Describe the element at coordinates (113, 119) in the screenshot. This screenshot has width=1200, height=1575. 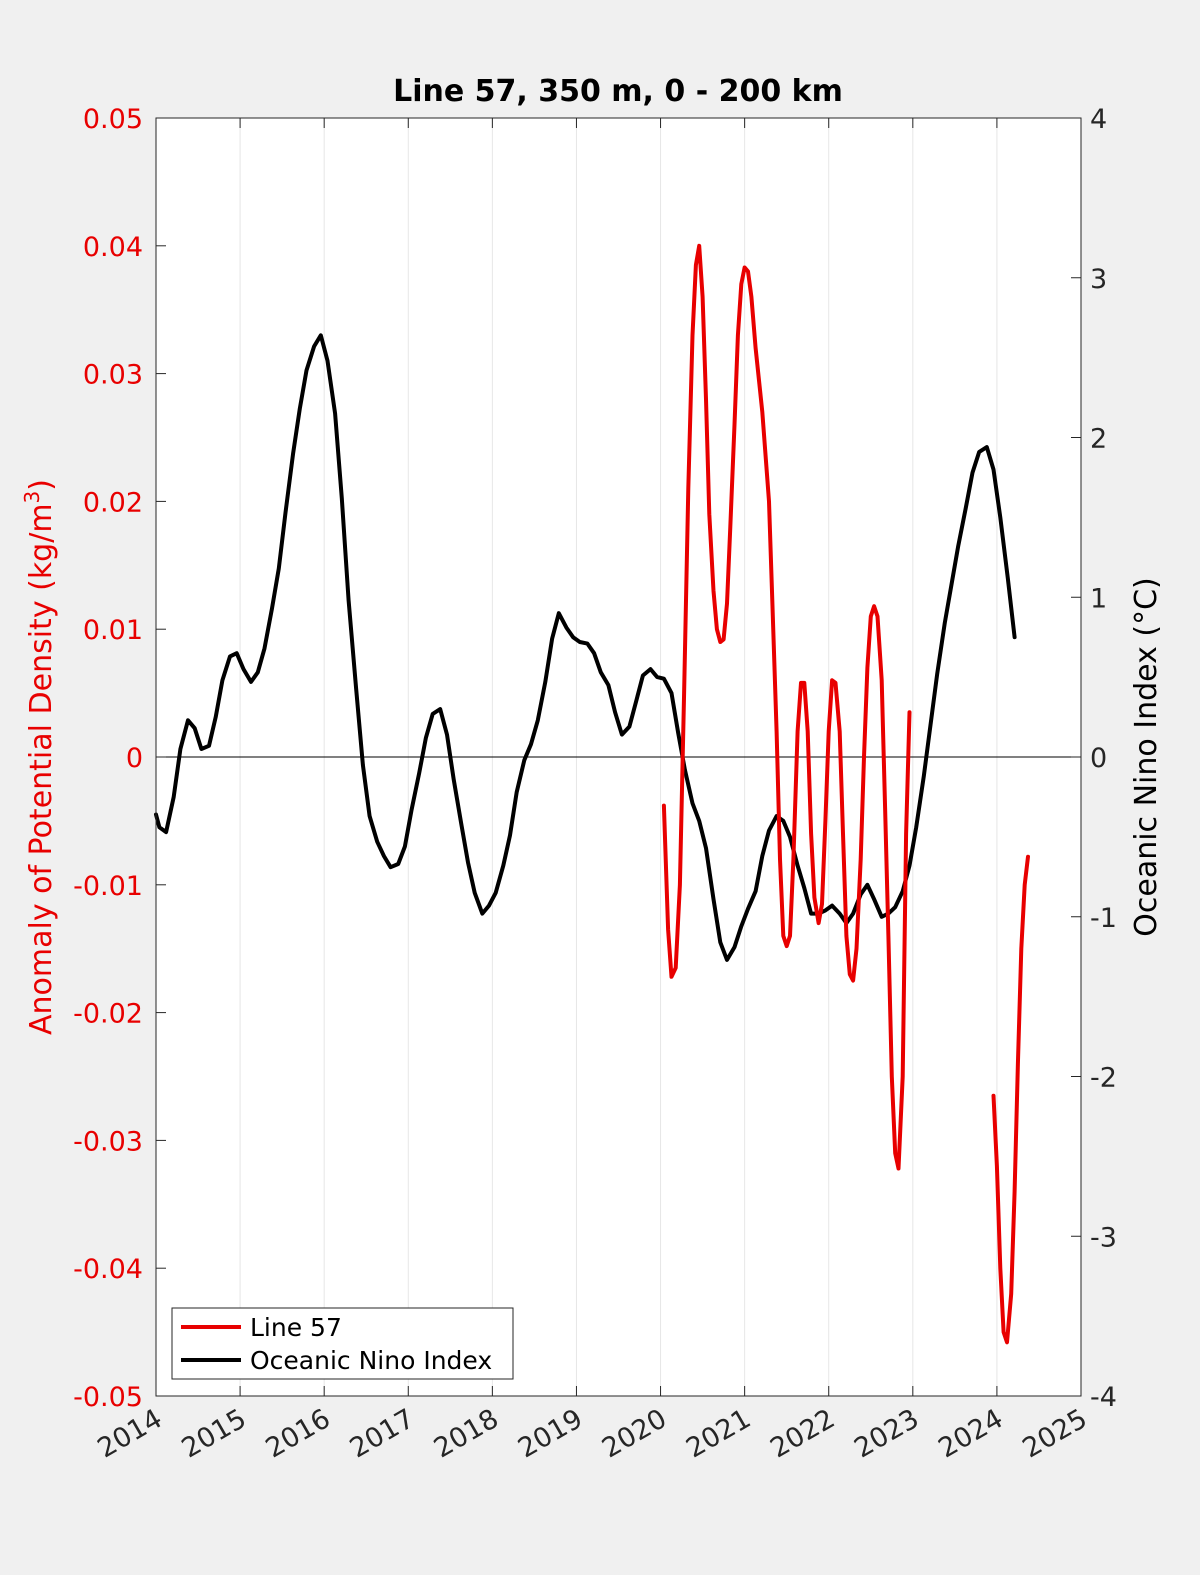
I see `left-tick-label-0.05: 0.05` at that location.